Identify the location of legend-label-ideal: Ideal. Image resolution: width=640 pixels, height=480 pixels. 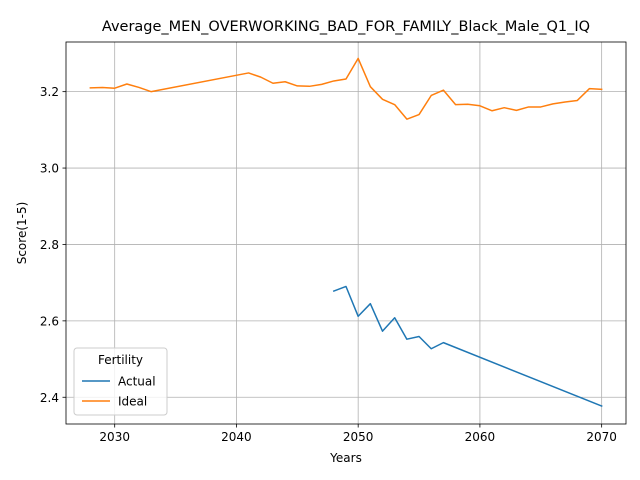
(132, 402).